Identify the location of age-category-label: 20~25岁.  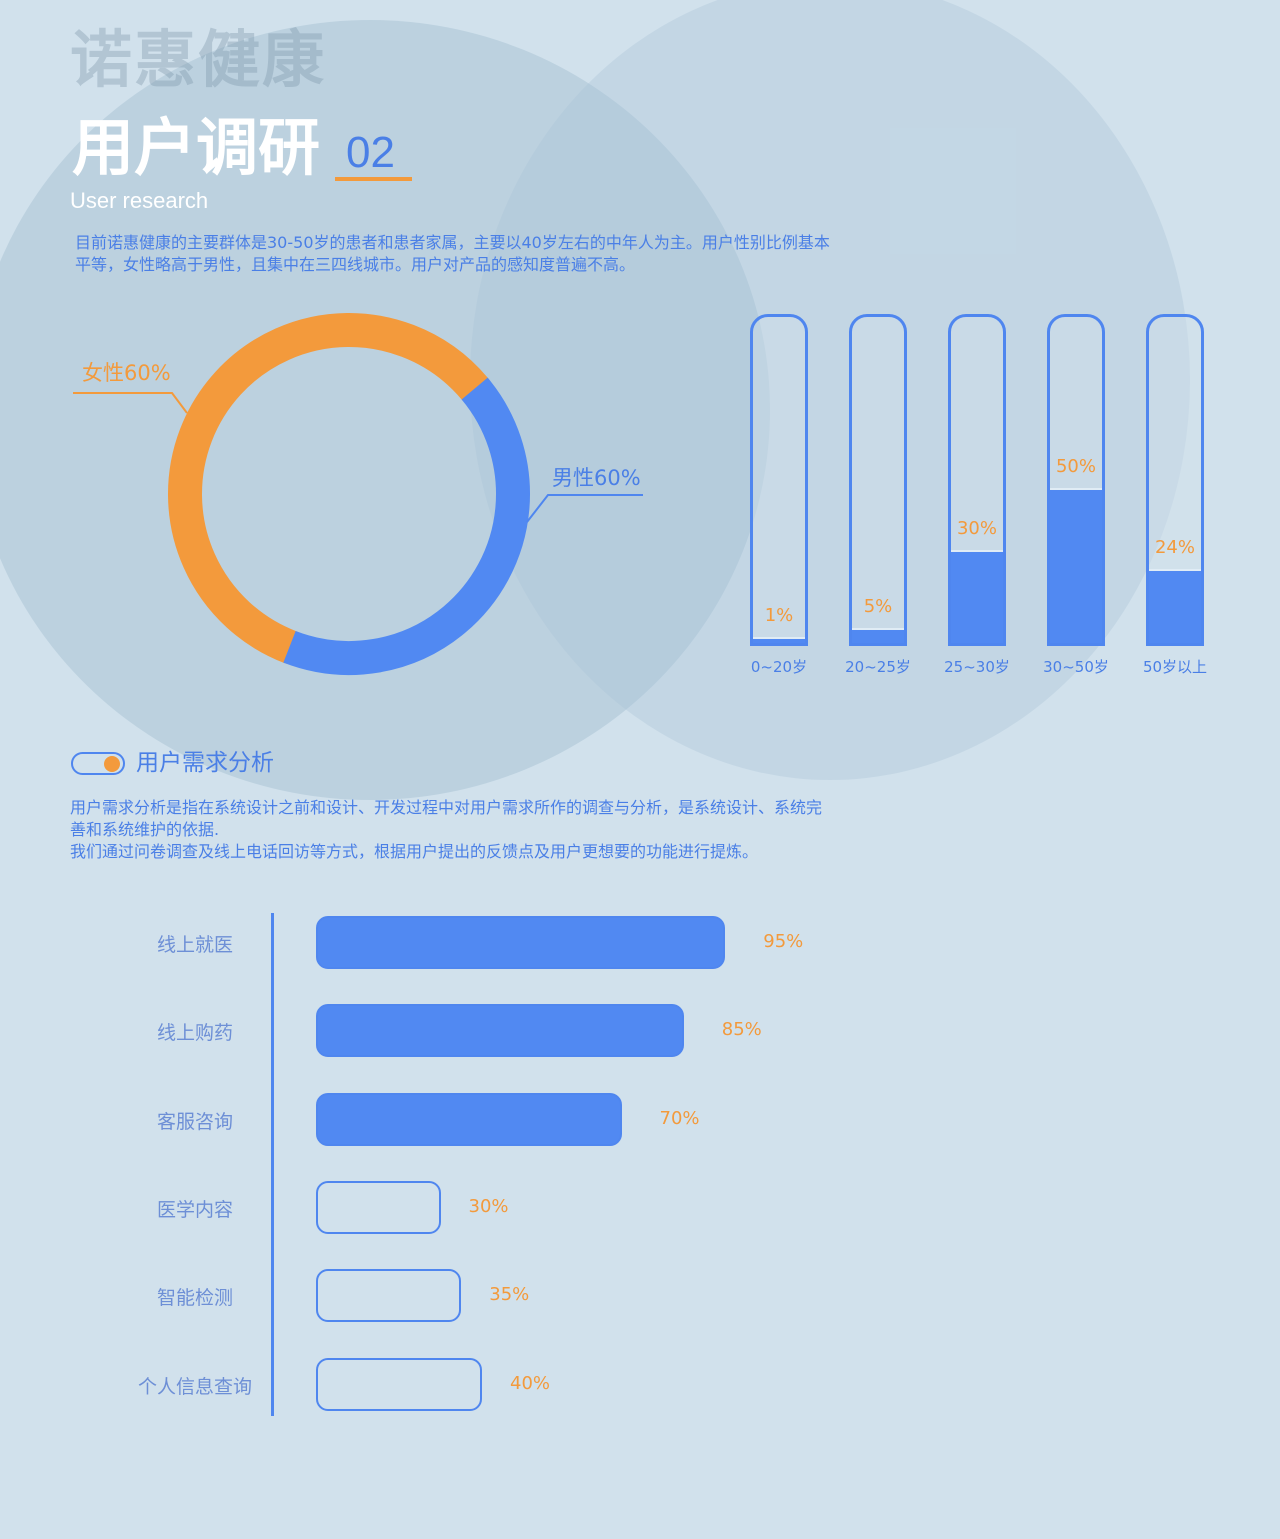
(878, 667).